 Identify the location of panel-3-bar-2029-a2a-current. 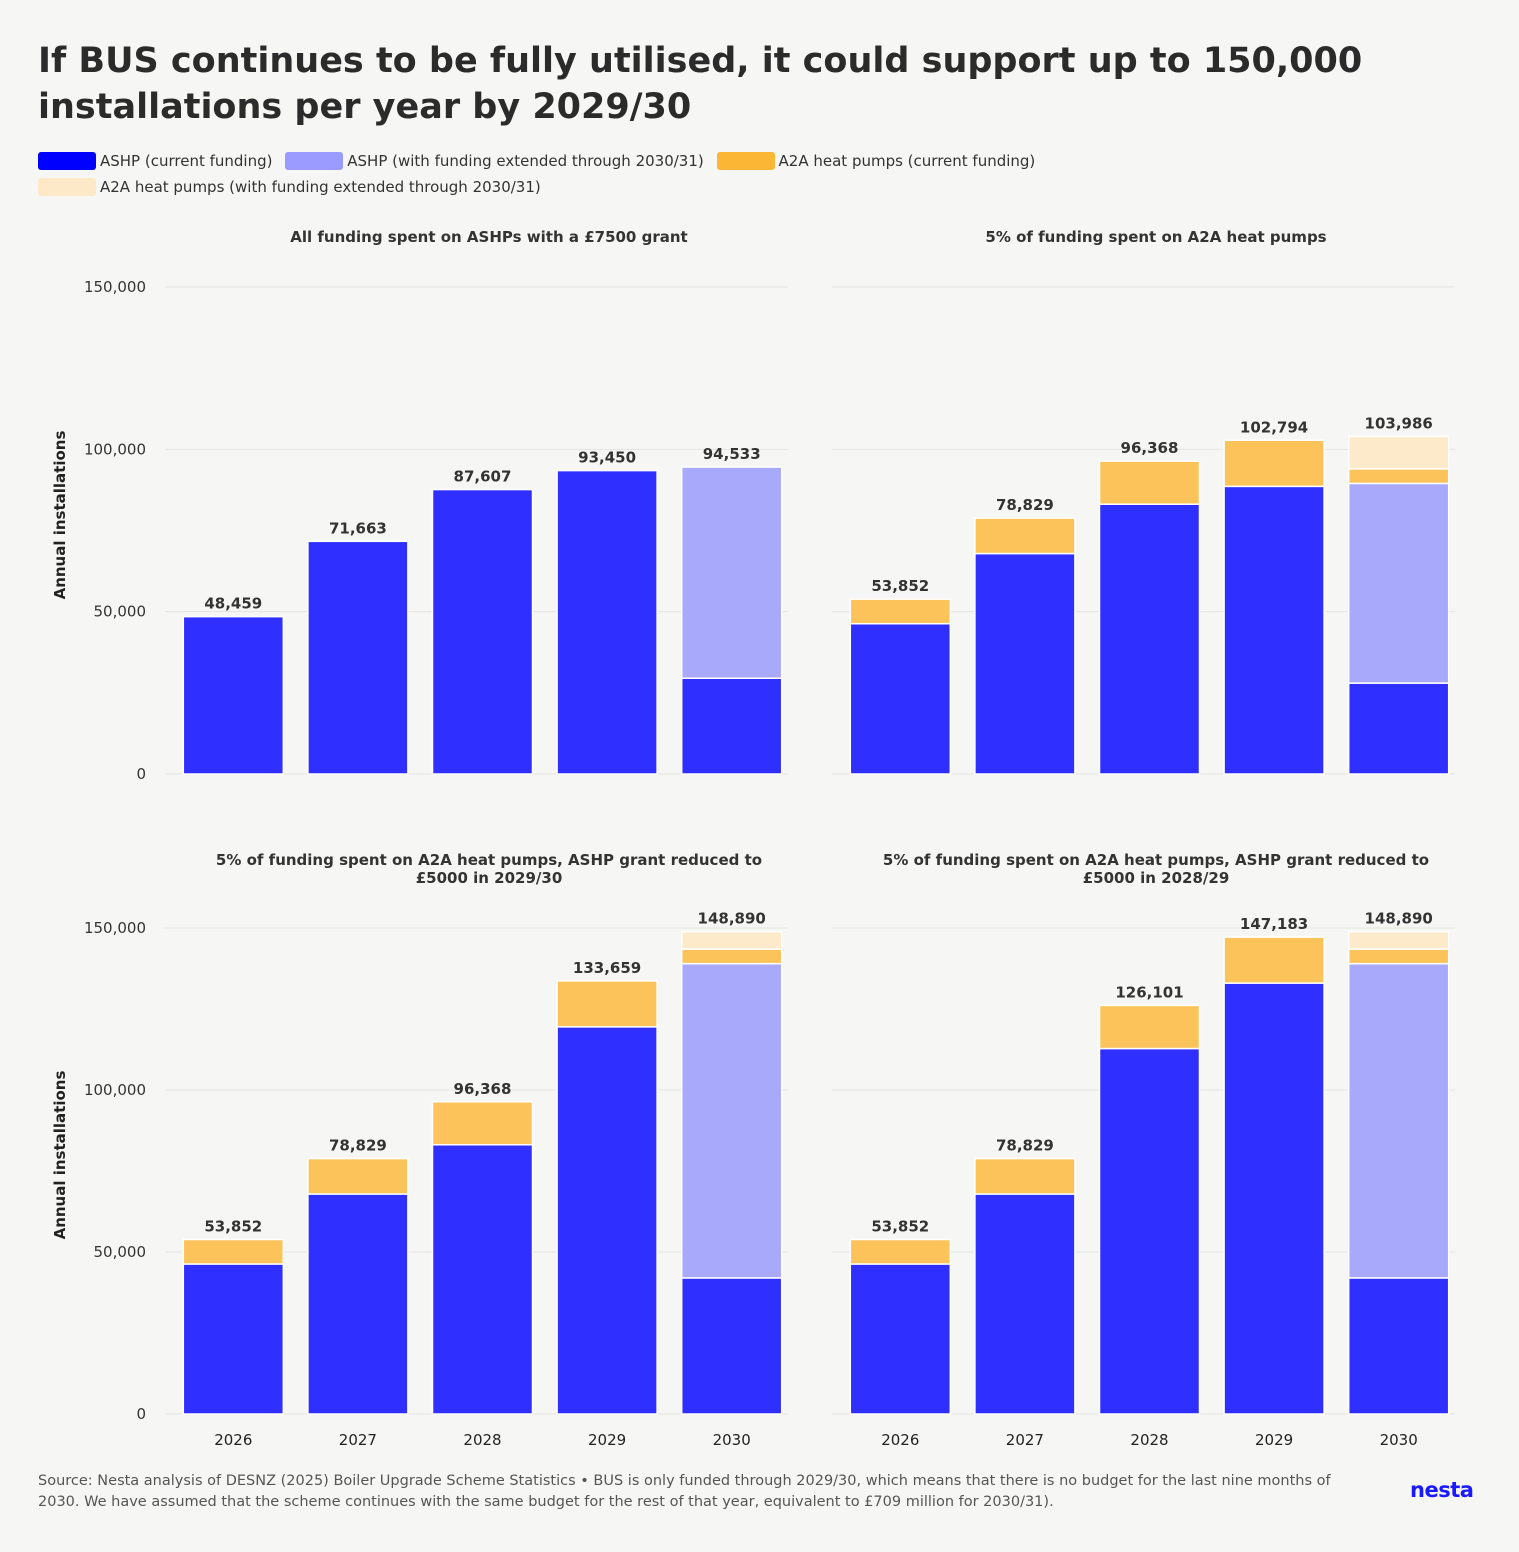
(607, 1004).